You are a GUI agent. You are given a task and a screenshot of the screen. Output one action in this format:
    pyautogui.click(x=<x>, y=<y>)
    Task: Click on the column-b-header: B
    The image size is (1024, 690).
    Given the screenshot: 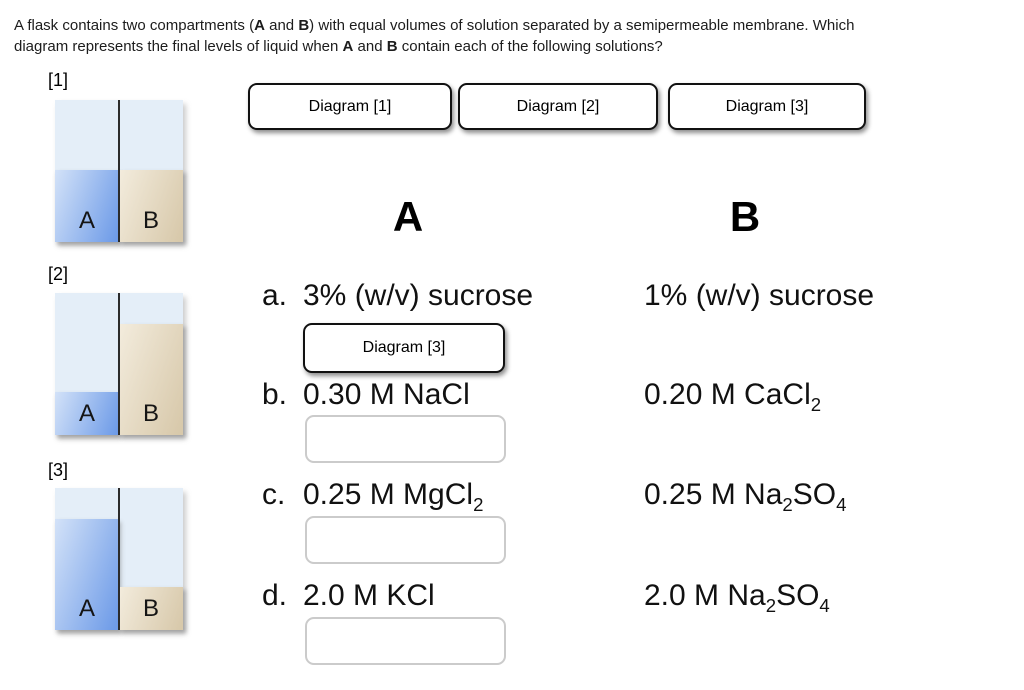 What is the action you would take?
    pyautogui.click(x=745, y=216)
    